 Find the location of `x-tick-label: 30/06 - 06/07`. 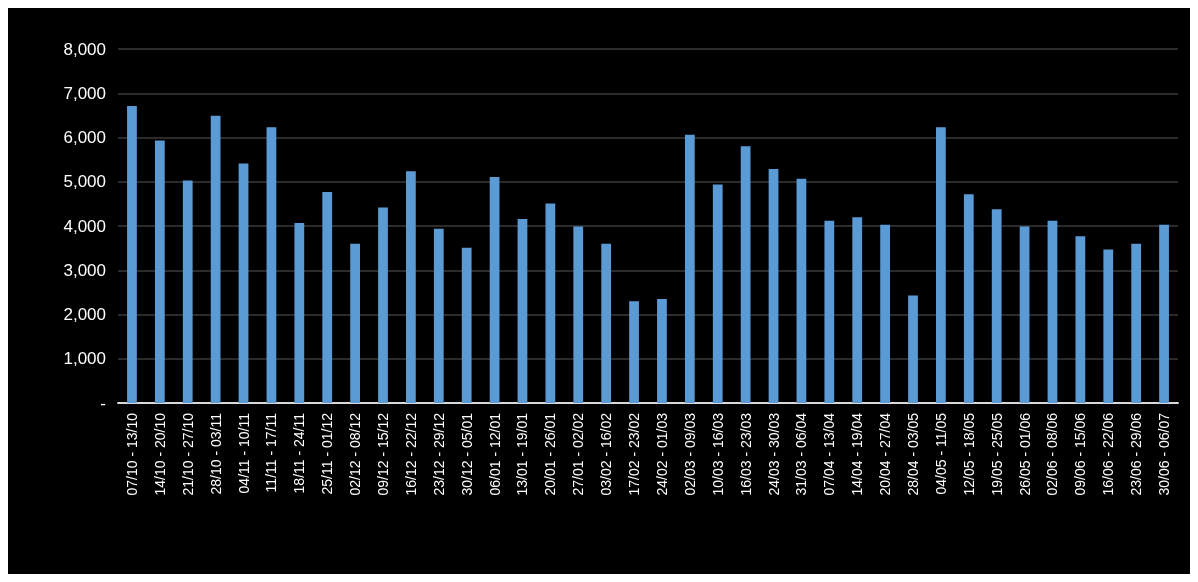

x-tick-label: 30/06 - 06/07 is located at coordinates (1164, 454).